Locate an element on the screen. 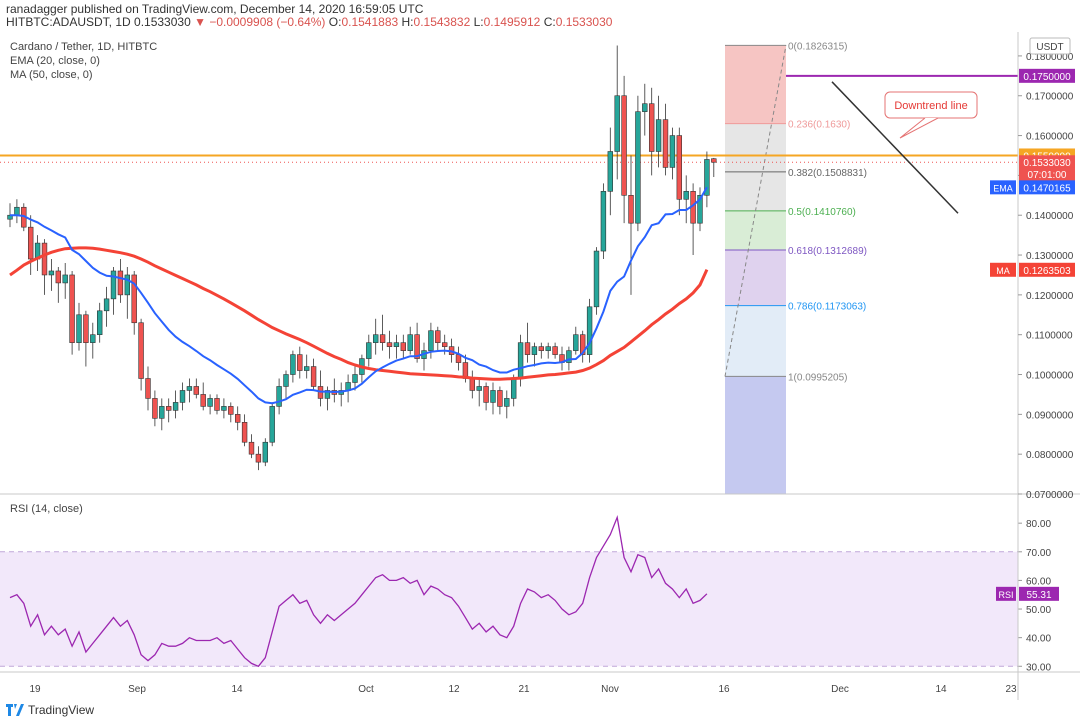  brand-name: TradingView is located at coordinates (61, 710).